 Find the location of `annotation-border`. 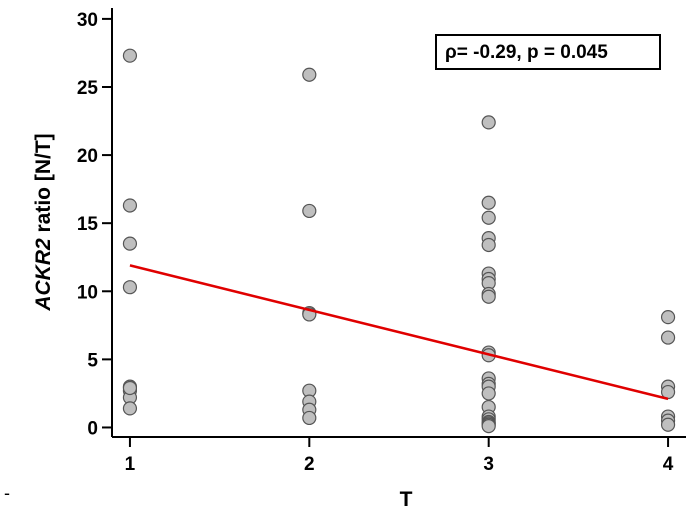

annotation-border is located at coordinates (548, 52).